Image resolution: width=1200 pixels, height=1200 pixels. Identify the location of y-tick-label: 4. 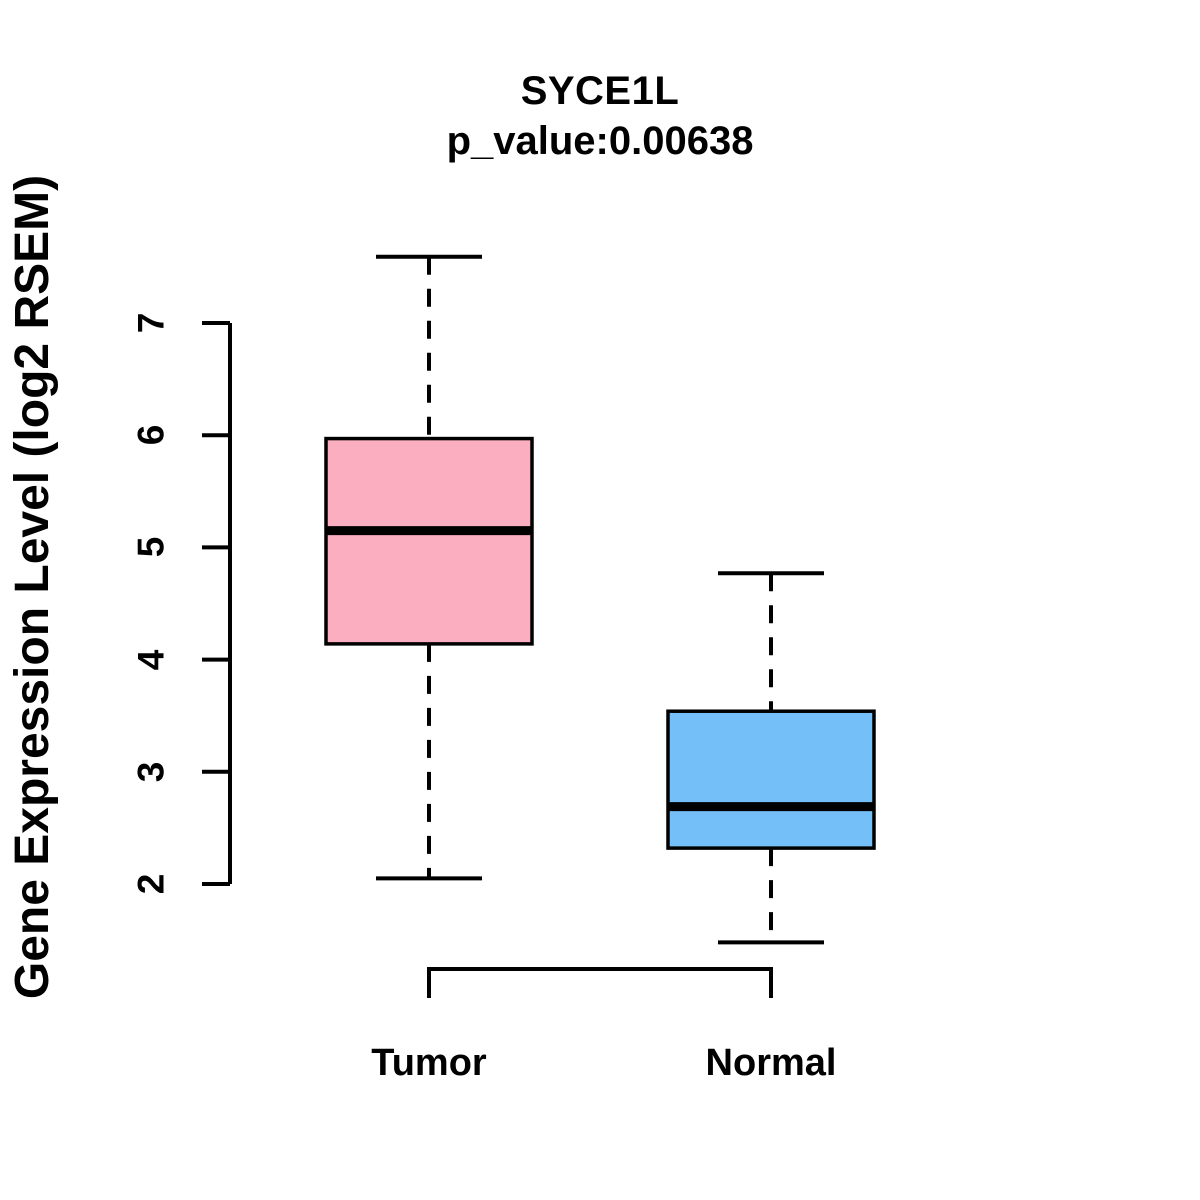
(151, 659).